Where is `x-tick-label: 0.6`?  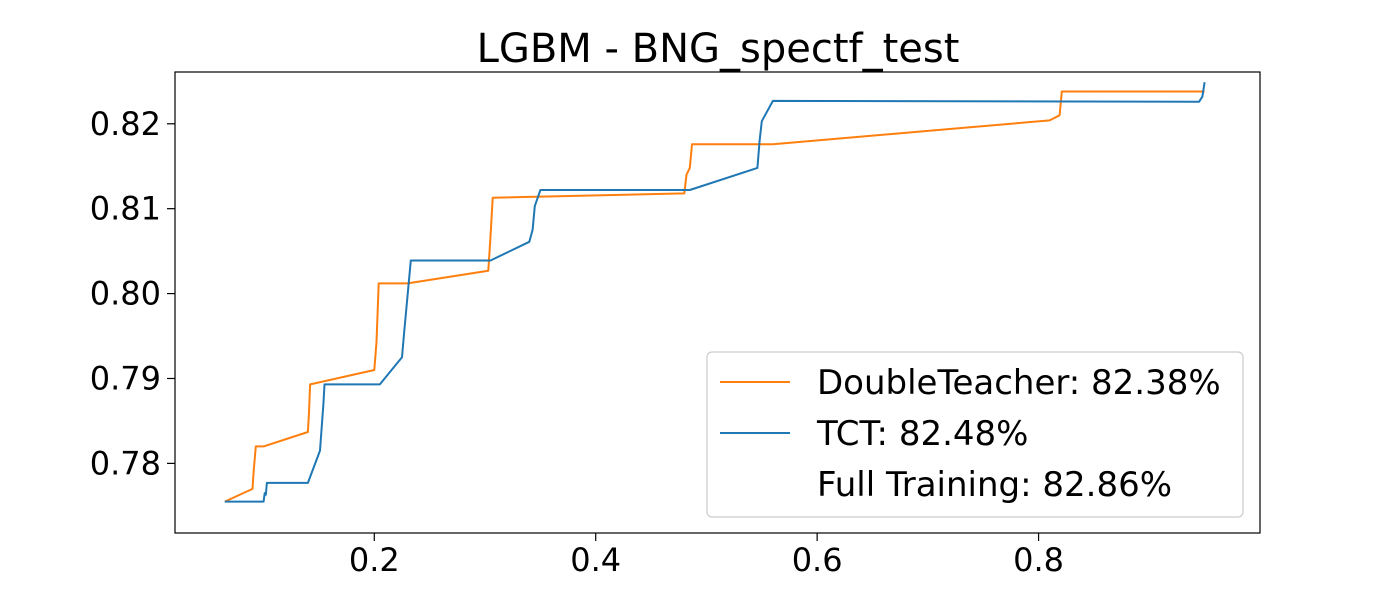 x-tick-label: 0.6 is located at coordinates (817, 560).